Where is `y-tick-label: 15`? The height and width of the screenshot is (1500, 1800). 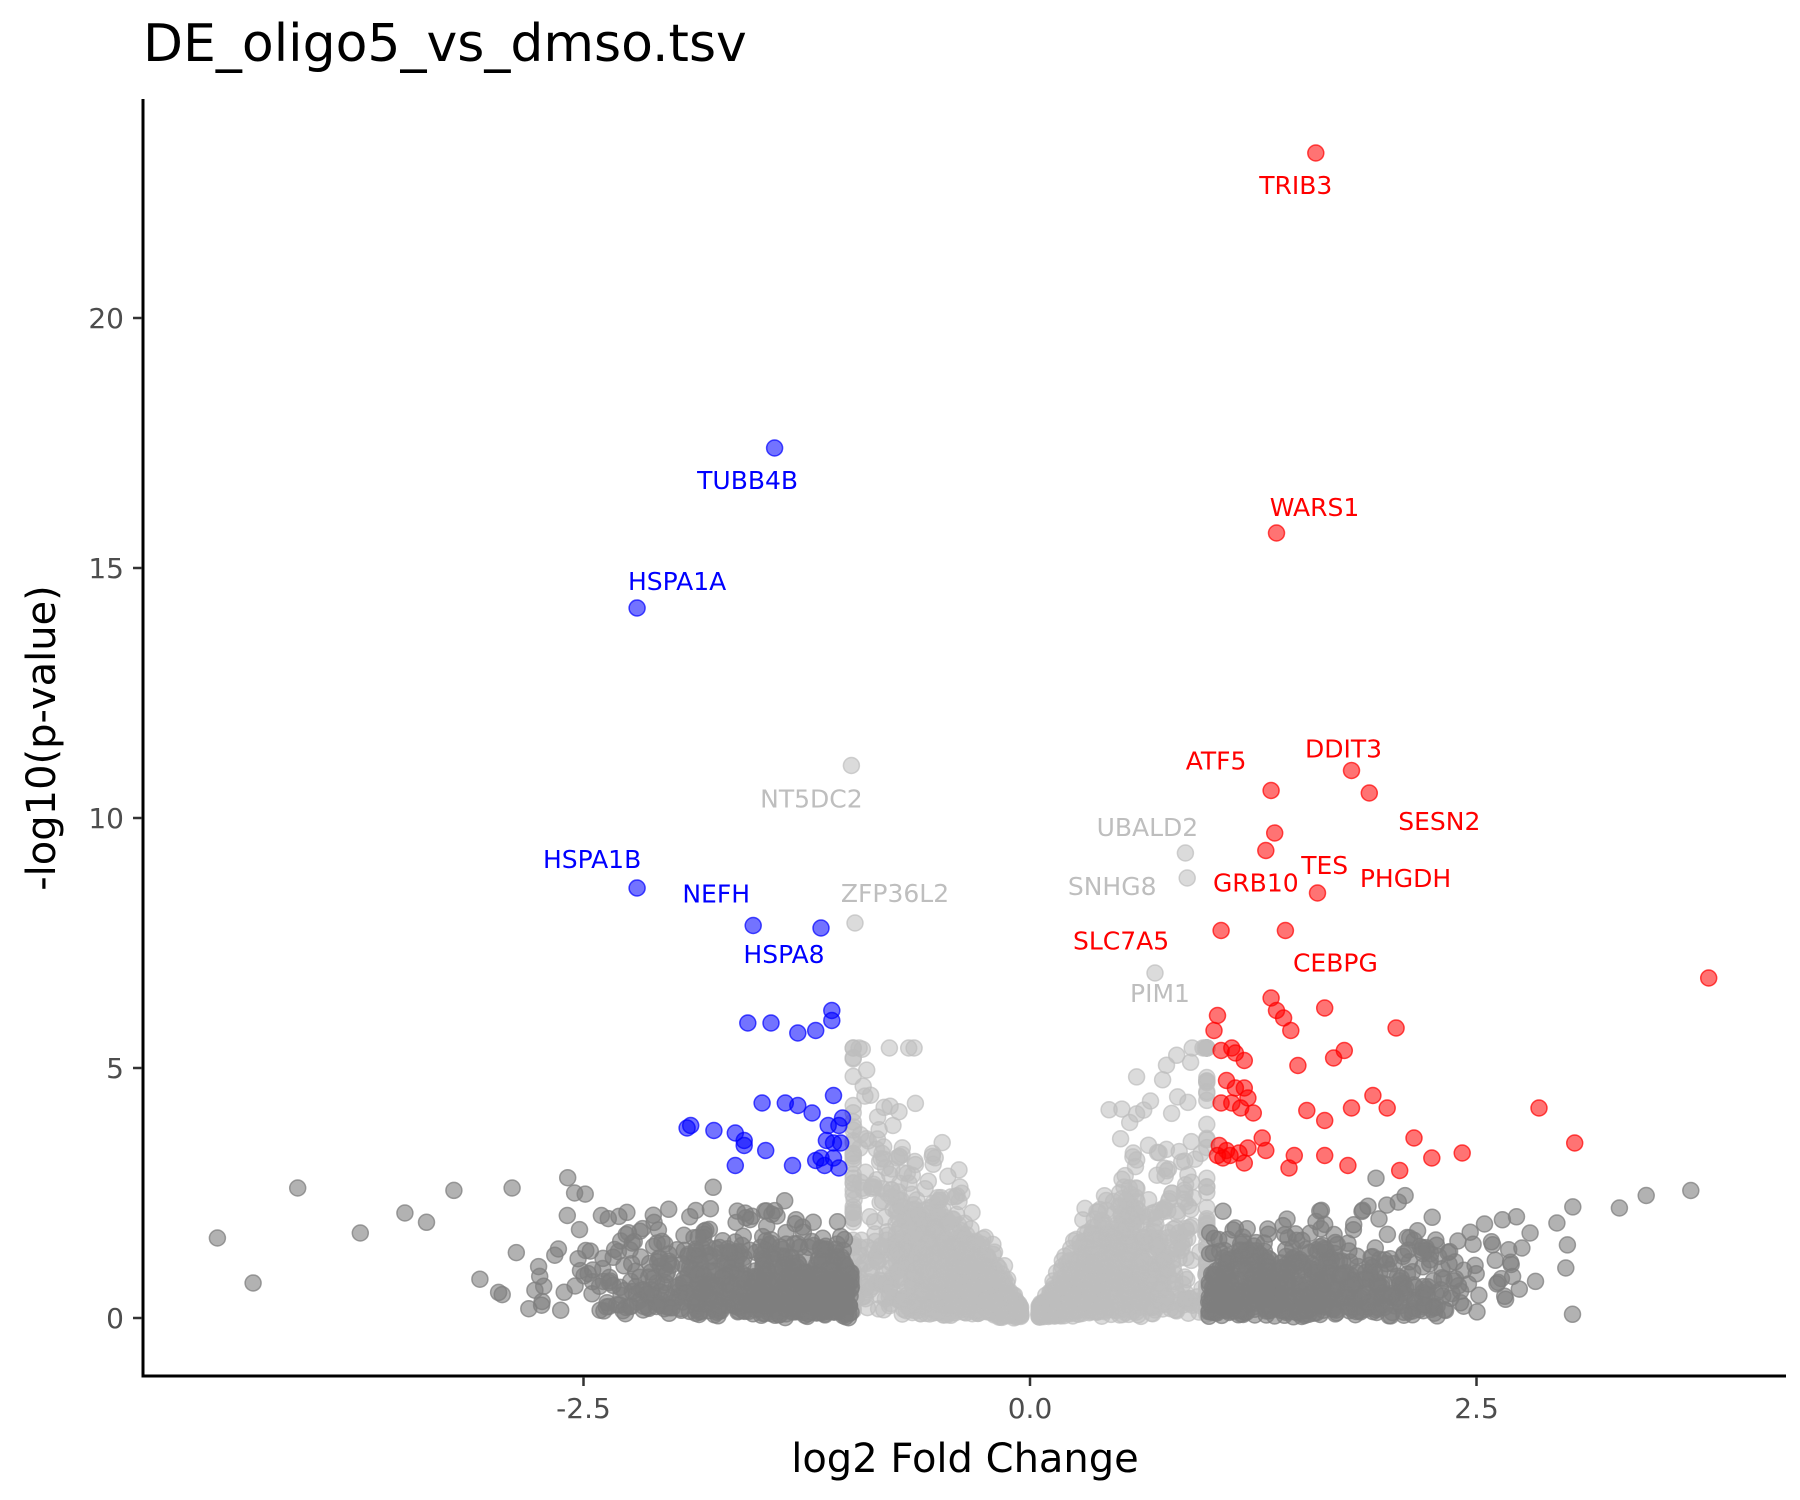 y-tick-label: 15 is located at coordinates (106, 568).